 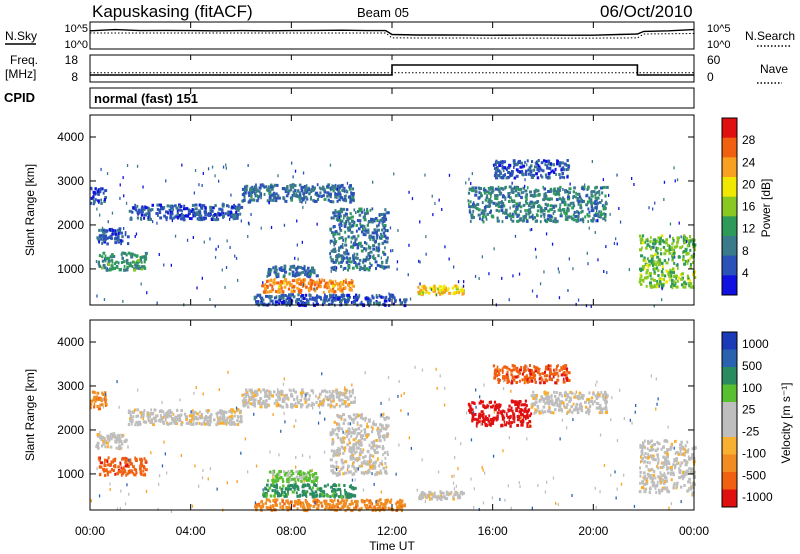 I want to click on nsky-tick-bottom: 10^0, so click(x=76, y=45).